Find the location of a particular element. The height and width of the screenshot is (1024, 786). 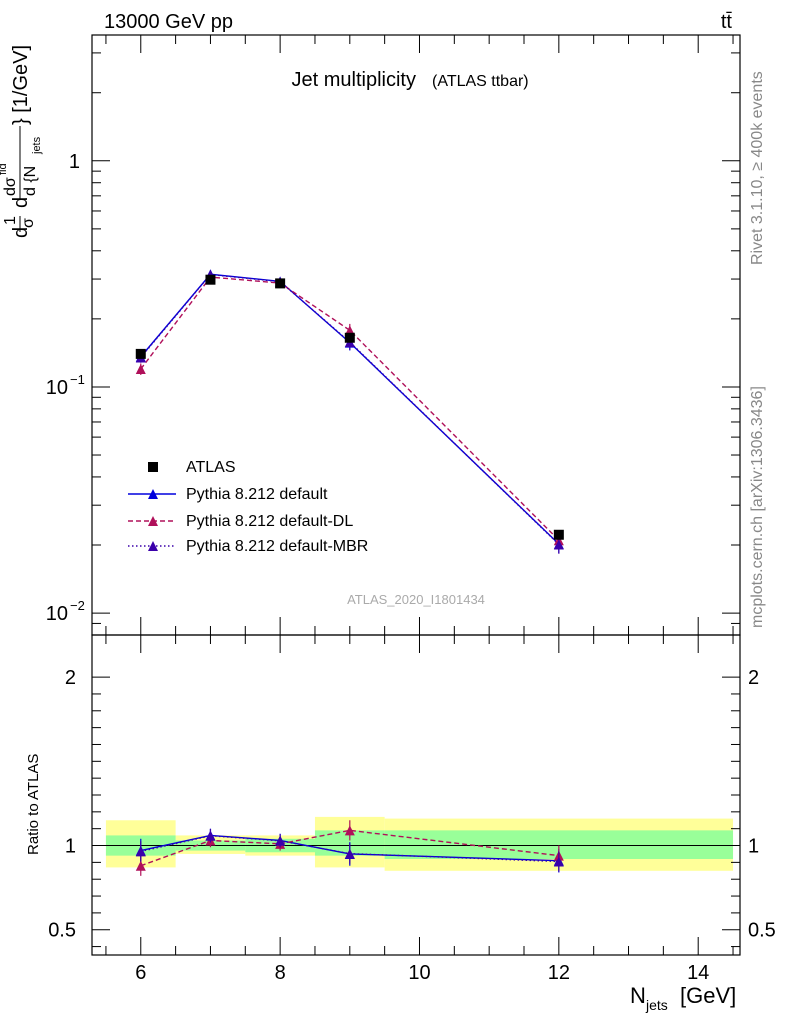

y-tick-label-exponent: −2 is located at coordinates (77, 605).